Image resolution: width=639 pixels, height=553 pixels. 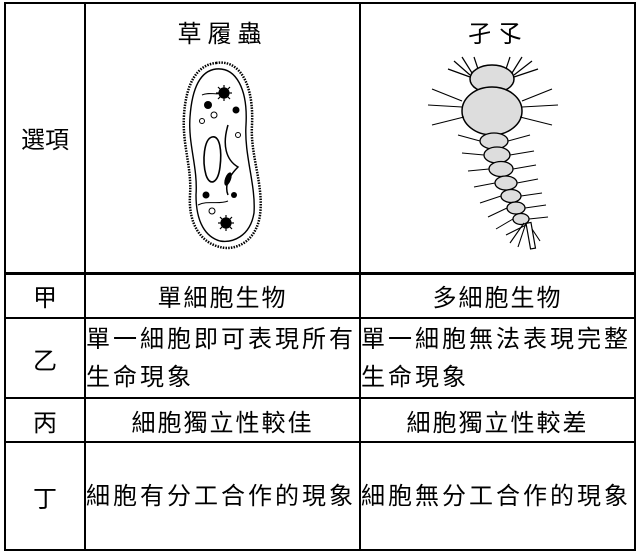 I want to click on mosquito-larva-cell: 細胞獨立性較差, so click(x=497, y=420).